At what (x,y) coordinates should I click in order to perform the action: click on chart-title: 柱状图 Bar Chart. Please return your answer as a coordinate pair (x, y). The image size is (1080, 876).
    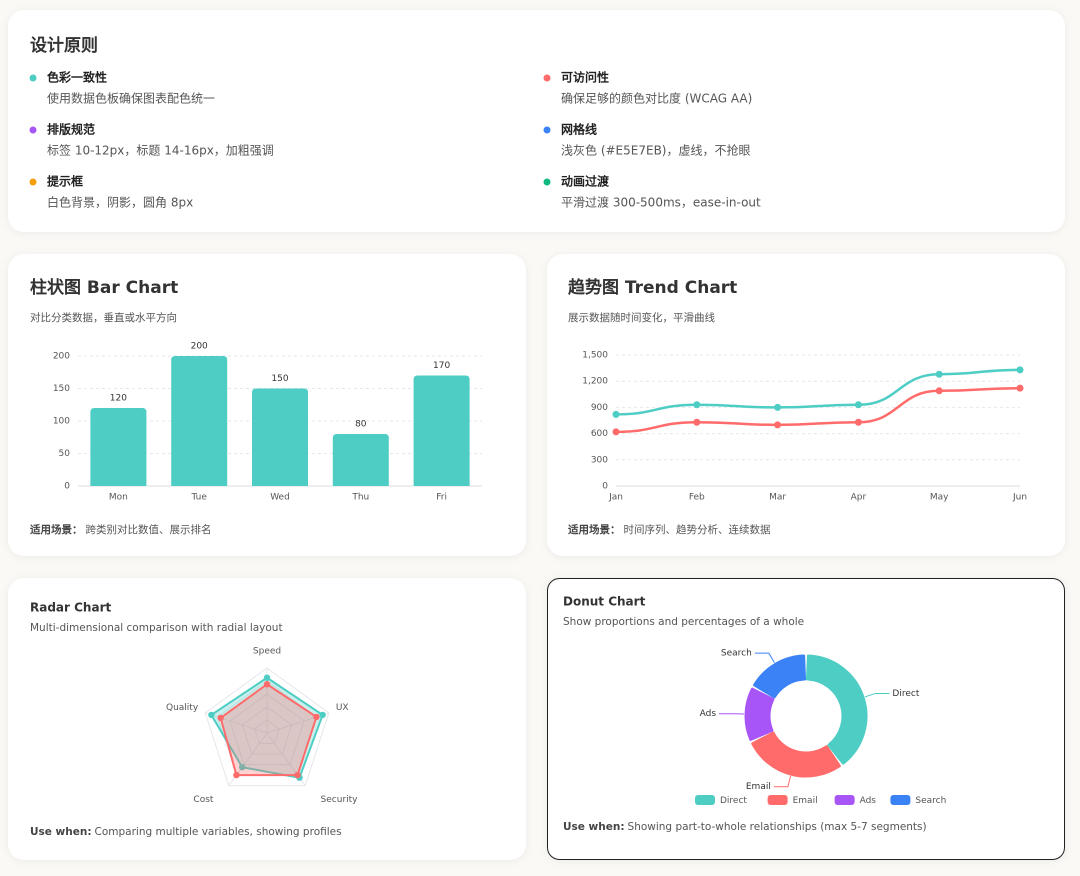
    Looking at the image, I should click on (104, 287).